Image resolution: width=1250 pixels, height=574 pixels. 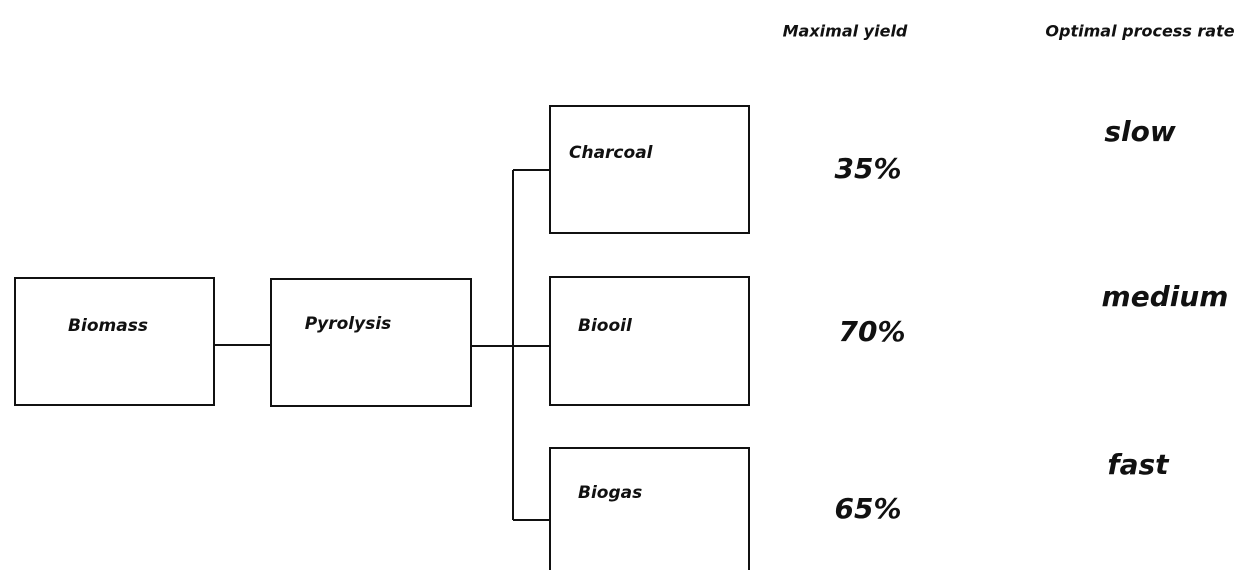 What do you see at coordinates (867, 508) in the screenshot?
I see `yield: 65%` at bounding box center [867, 508].